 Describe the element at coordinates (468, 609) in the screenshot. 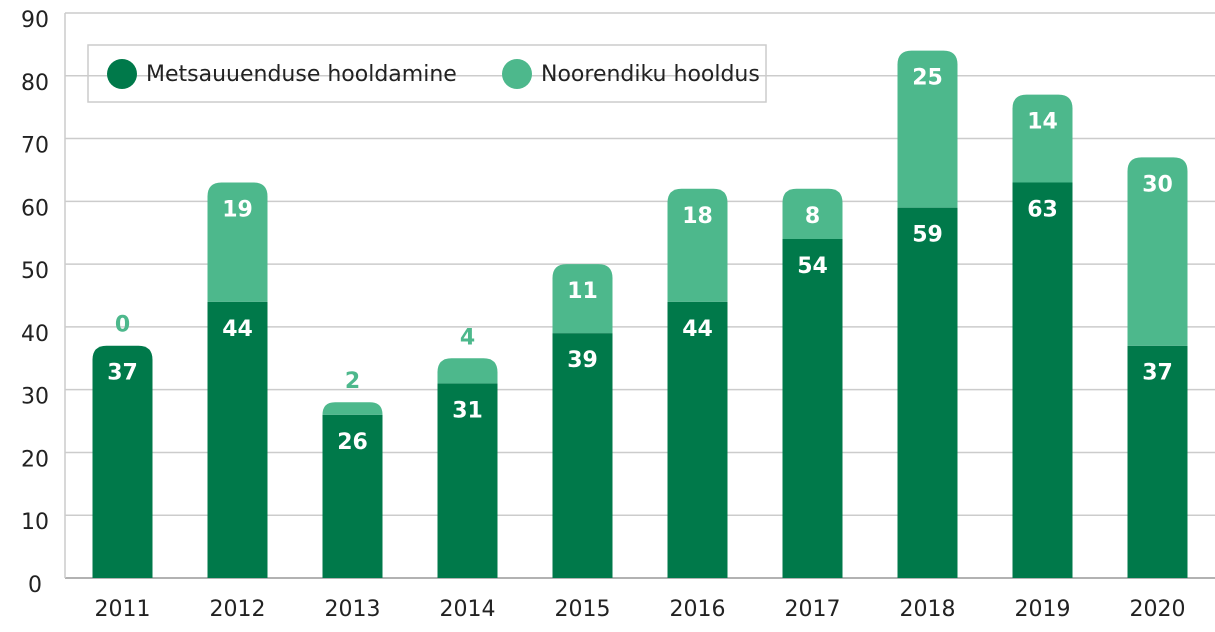

I see `x-tick-label: 2014` at that location.